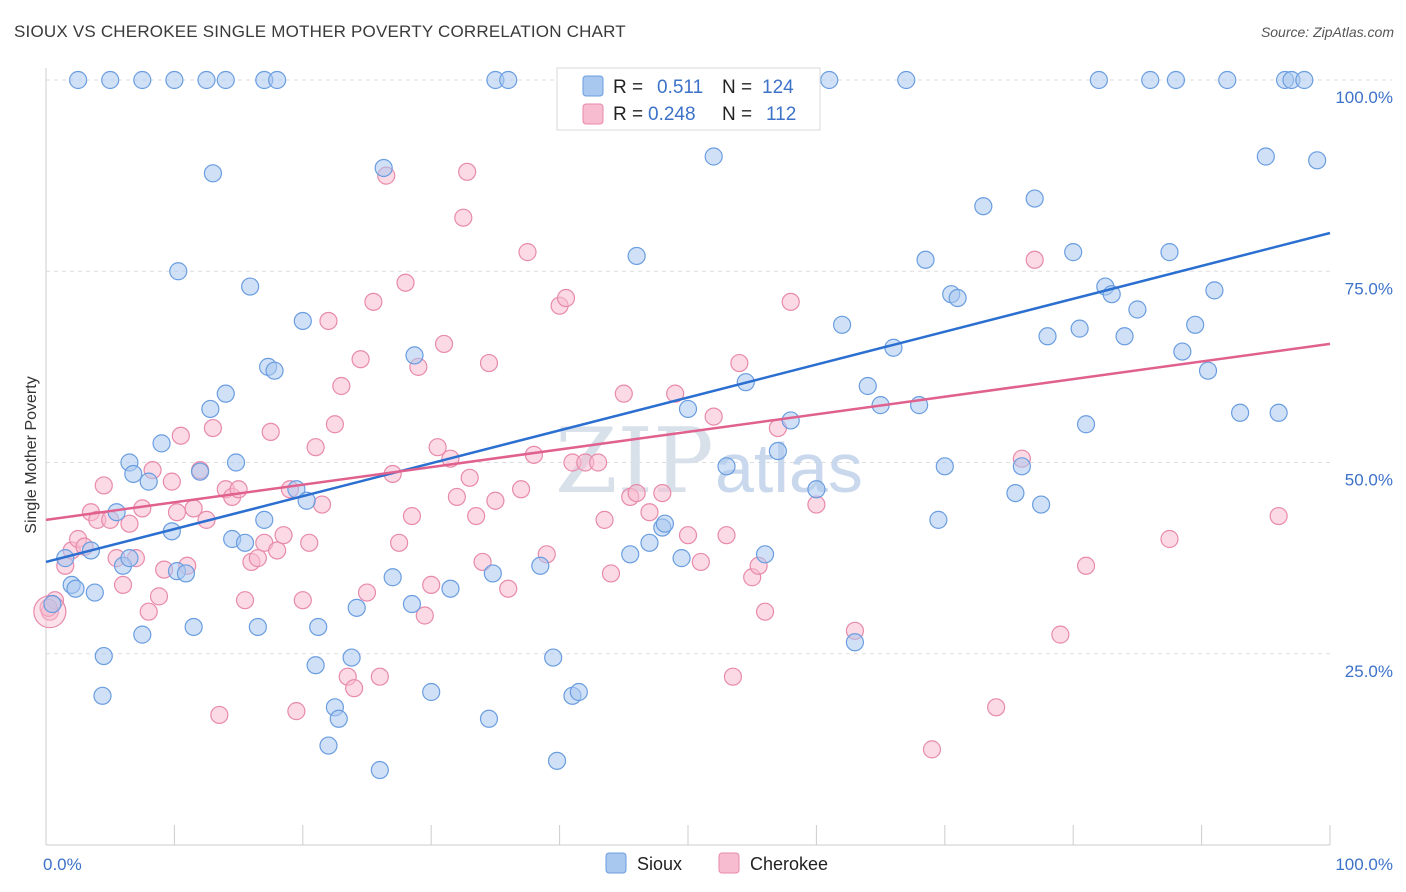 This screenshot has width=1406, height=892. What do you see at coordinates (1364, 864) in the screenshot?
I see `x-tick-label: 100.0%` at bounding box center [1364, 864].